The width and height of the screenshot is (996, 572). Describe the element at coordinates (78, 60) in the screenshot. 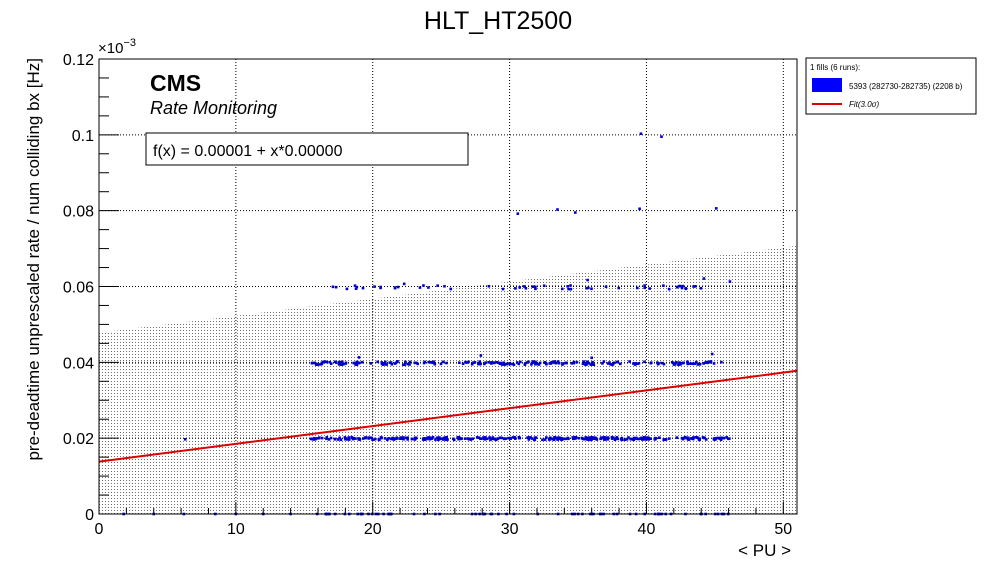

I see `y-tick-label: 0.12` at that location.